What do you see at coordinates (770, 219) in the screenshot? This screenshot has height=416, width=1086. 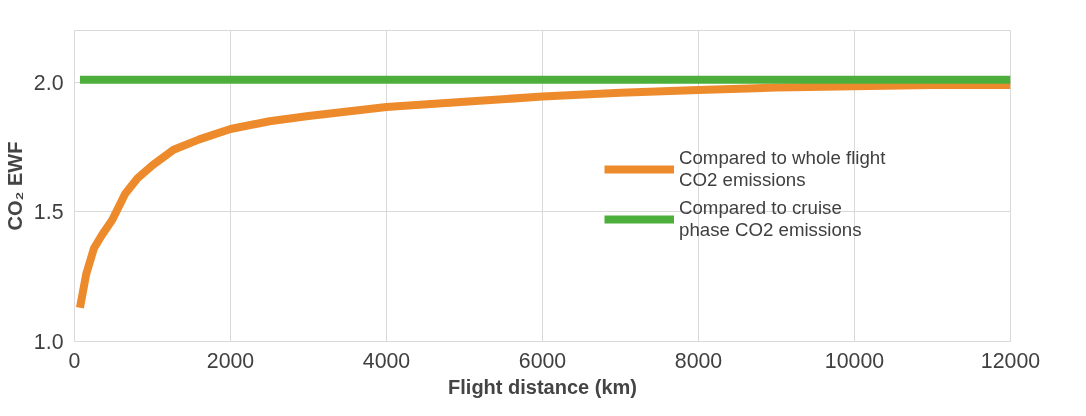 I see `legend-label: Compared to cruise phase CO2 emissions` at bounding box center [770, 219].